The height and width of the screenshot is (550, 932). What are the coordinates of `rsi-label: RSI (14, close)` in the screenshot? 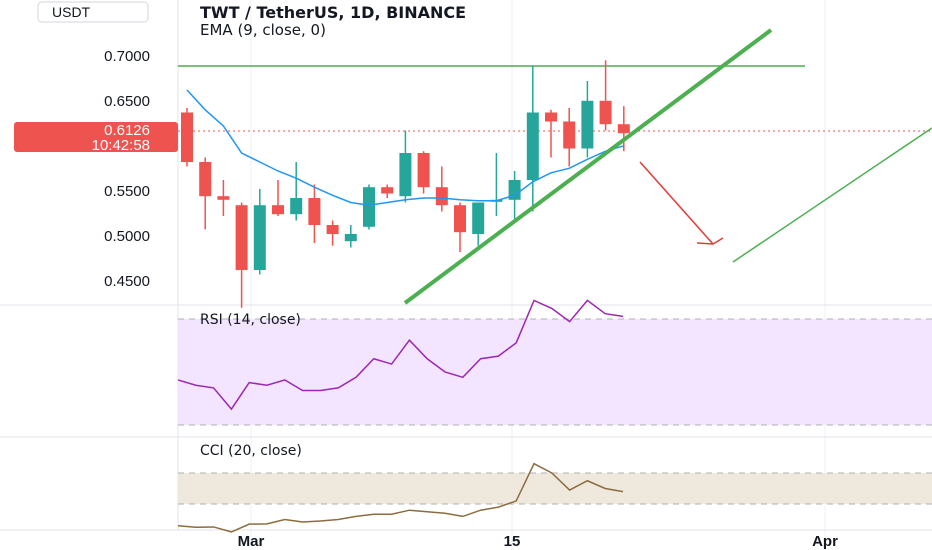 It's located at (250, 320).